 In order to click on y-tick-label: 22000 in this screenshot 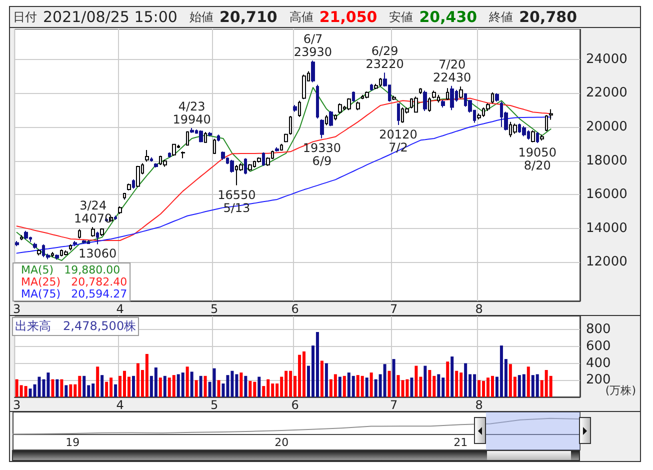, I will do `click(607, 93)`.